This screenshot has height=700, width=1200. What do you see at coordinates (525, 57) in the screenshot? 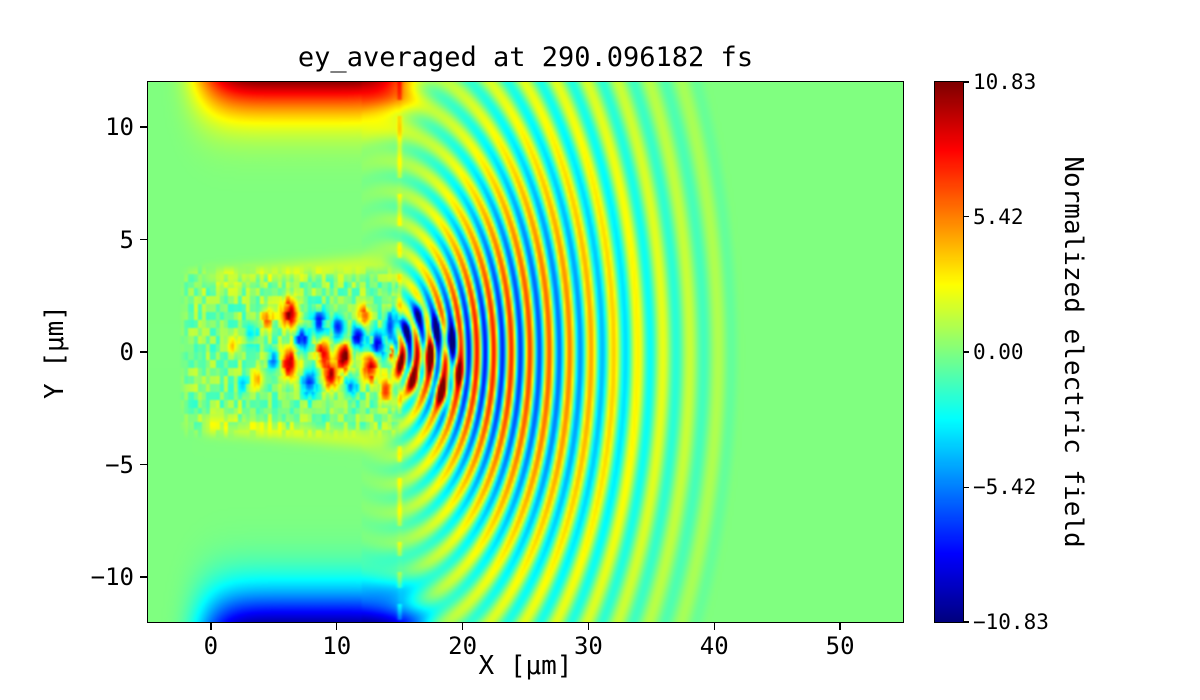
I see `chart-title: ey_averaged at 290.096182 fs` at bounding box center [525, 57].